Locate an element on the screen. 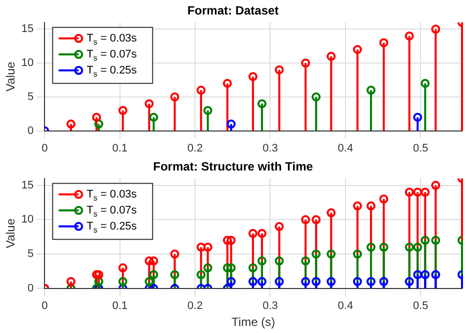  chart-title: Format: Structure with Time is located at coordinates (233, 167).